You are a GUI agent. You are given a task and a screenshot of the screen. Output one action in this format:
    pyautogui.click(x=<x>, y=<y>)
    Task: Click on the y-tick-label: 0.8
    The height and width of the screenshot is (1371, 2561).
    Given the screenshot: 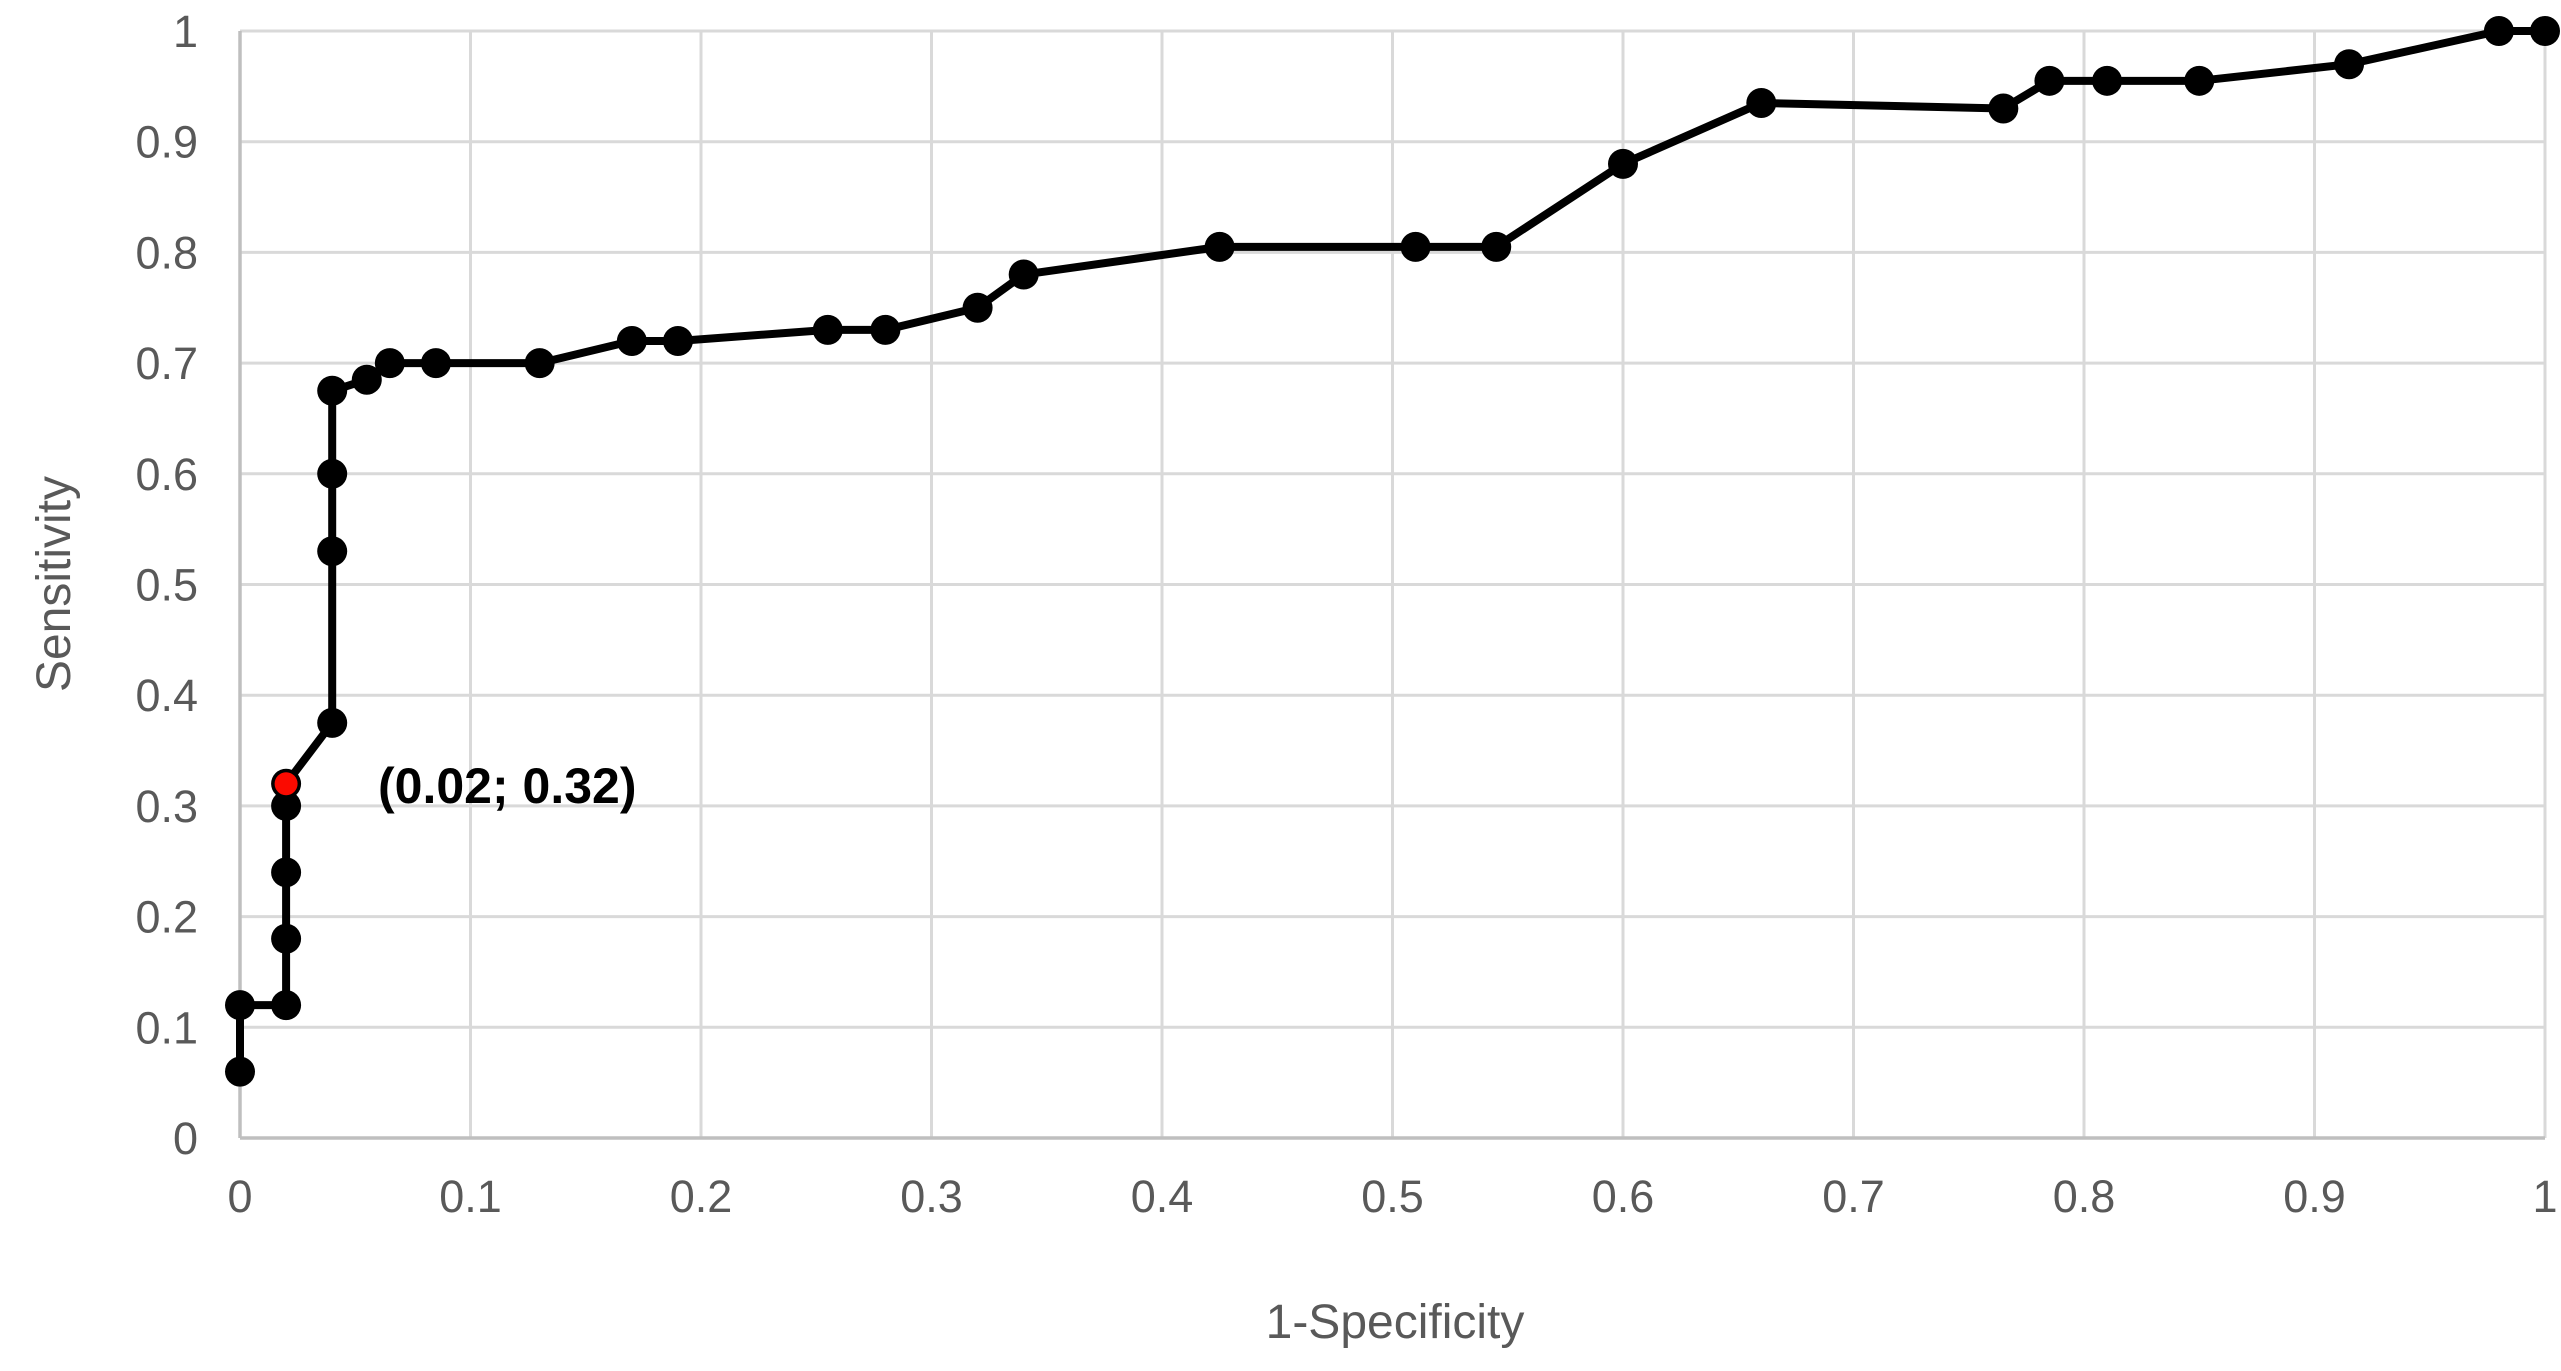 What is the action you would take?
    pyautogui.click(x=166, y=252)
    